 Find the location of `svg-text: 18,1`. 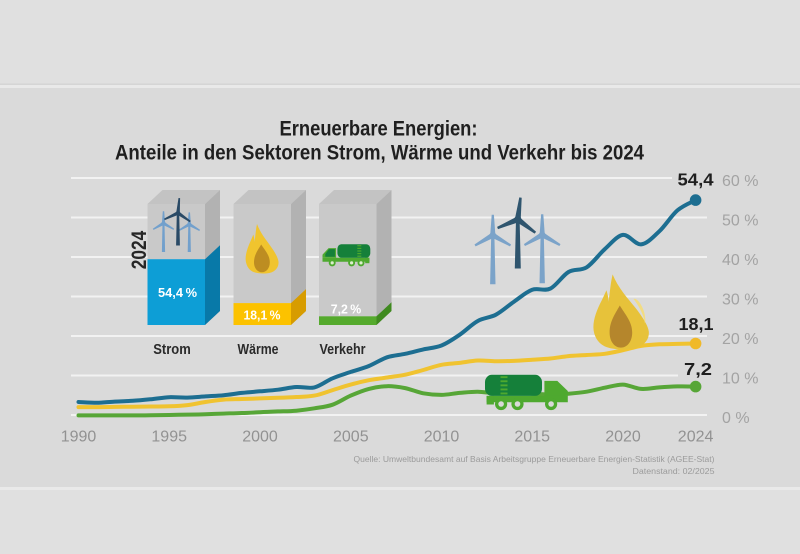

svg-text: 18,1 is located at coordinates (696, 324).